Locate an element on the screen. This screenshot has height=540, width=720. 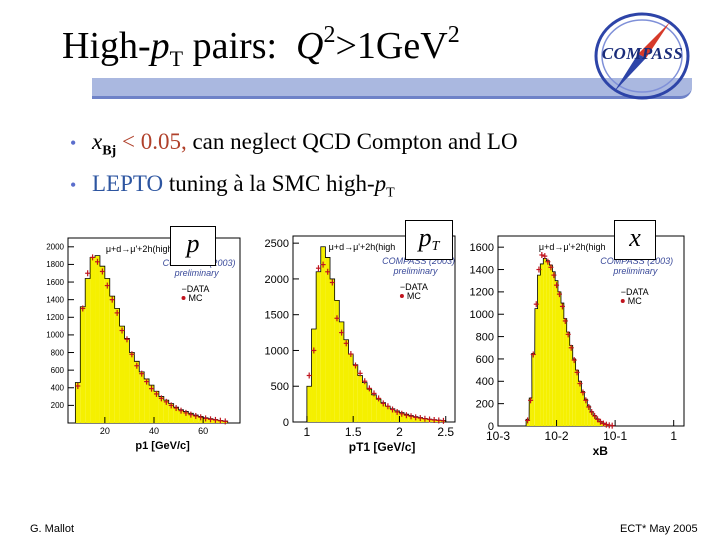
y-tick-label: 600 is located at coordinates (485, 360).